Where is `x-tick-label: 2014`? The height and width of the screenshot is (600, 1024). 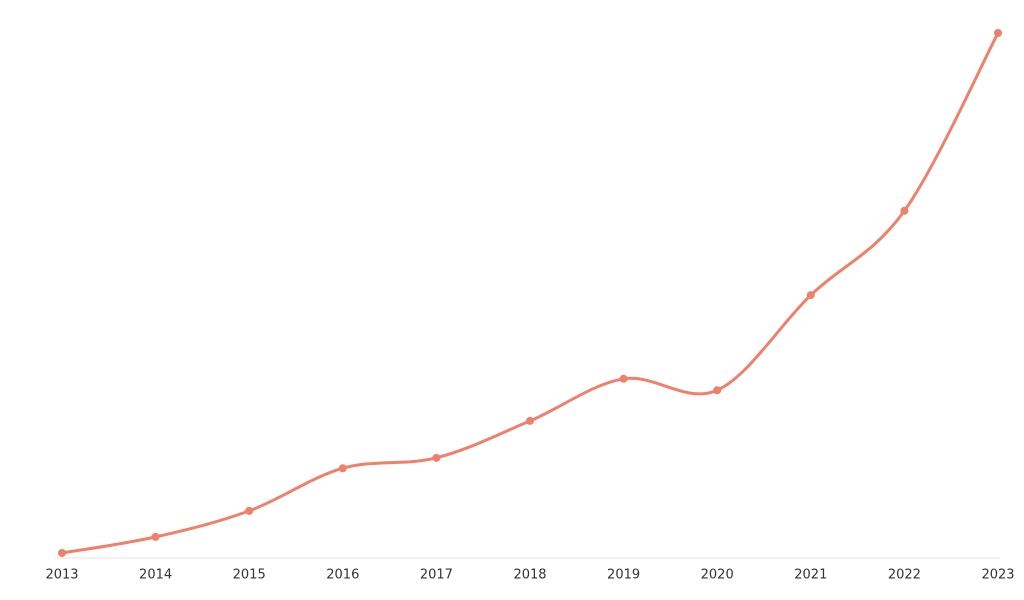 x-tick-label: 2014 is located at coordinates (155, 575).